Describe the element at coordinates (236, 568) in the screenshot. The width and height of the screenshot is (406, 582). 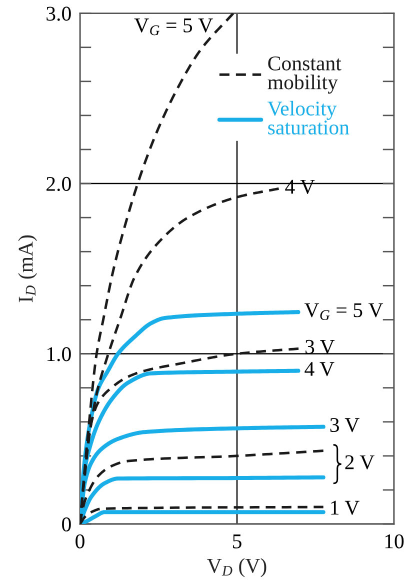
I see `x-axis-title: V$_{D}$ (V)` at that location.